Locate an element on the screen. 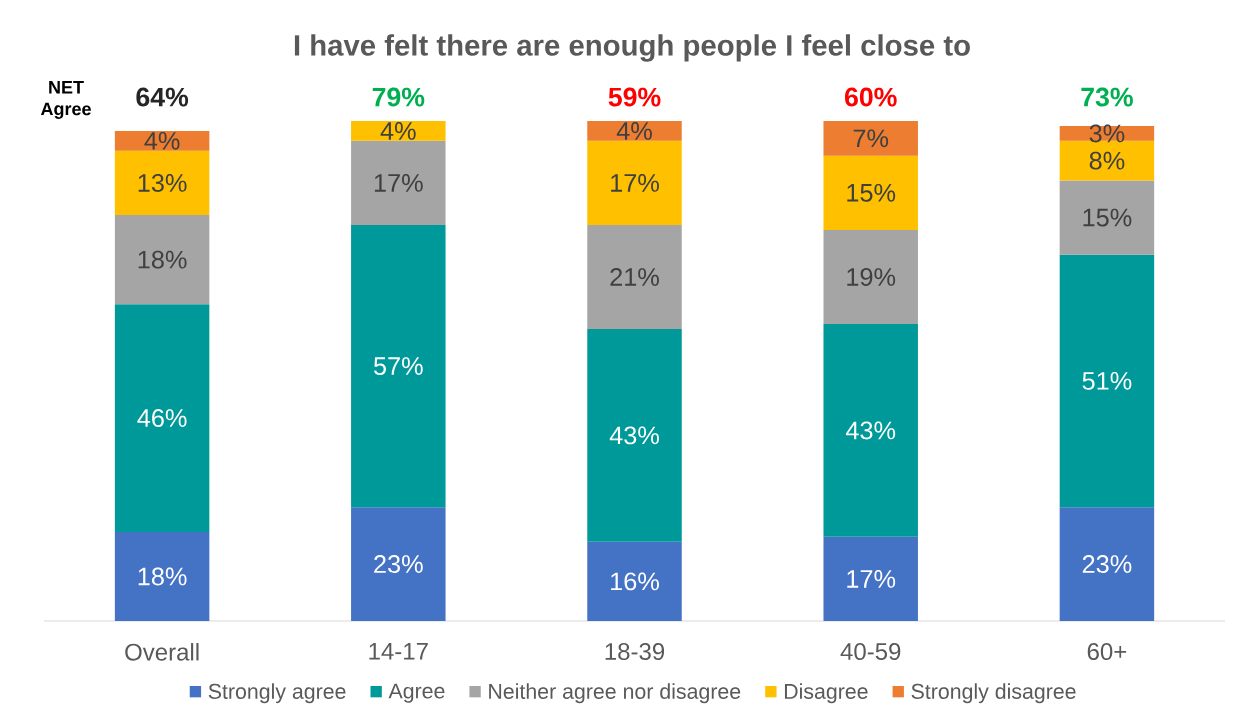 This screenshot has height=725, width=1255. data-label: 7% is located at coordinates (871, 138).